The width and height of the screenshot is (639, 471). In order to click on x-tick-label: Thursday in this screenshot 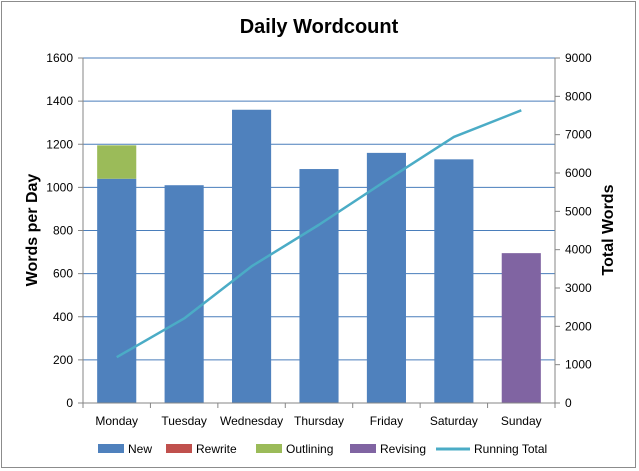, I will do `click(319, 421)`.